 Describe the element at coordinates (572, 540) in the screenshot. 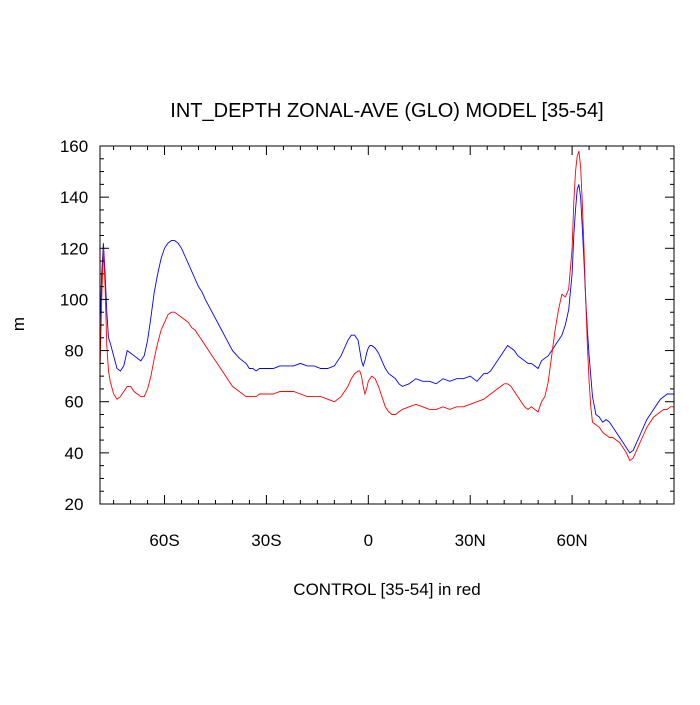

I see `x-tick-label: 60N` at that location.